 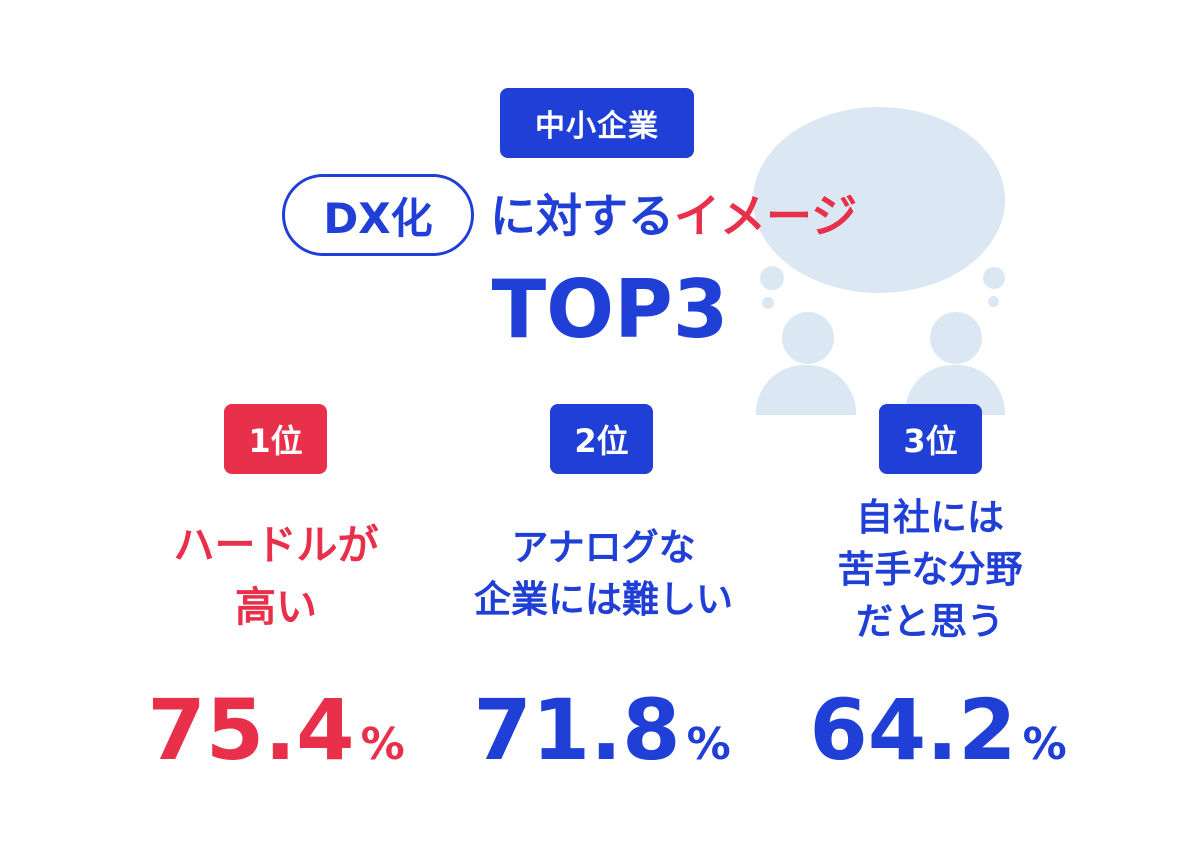 What do you see at coordinates (251, 730) in the screenshot?
I see `rank-1-value: 75.4` at bounding box center [251, 730].